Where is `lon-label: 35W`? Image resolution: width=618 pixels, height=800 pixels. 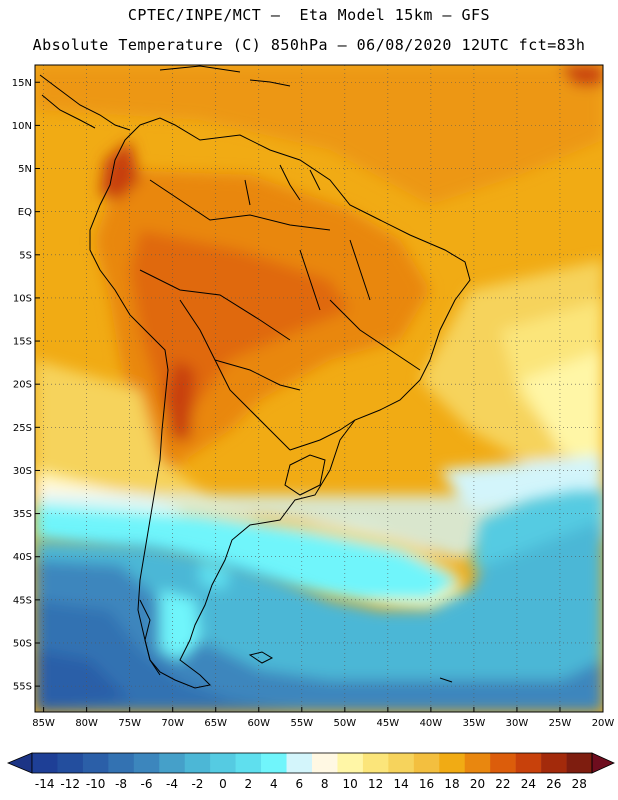
lon-label: 35W is located at coordinates (474, 723).